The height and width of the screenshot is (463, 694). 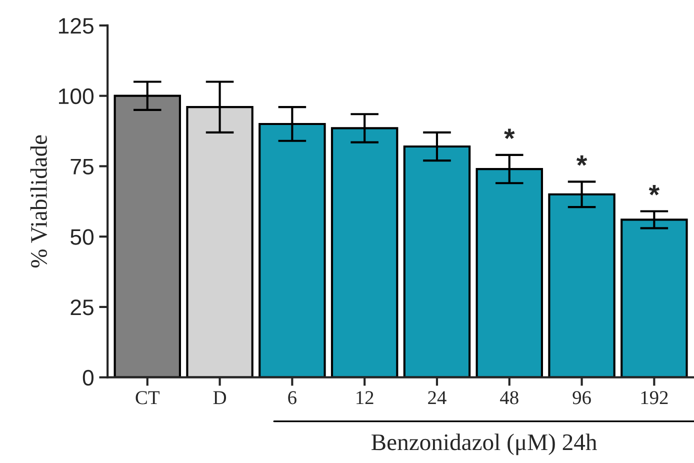 I want to click on y-tick-label: 100, so click(x=76, y=96).